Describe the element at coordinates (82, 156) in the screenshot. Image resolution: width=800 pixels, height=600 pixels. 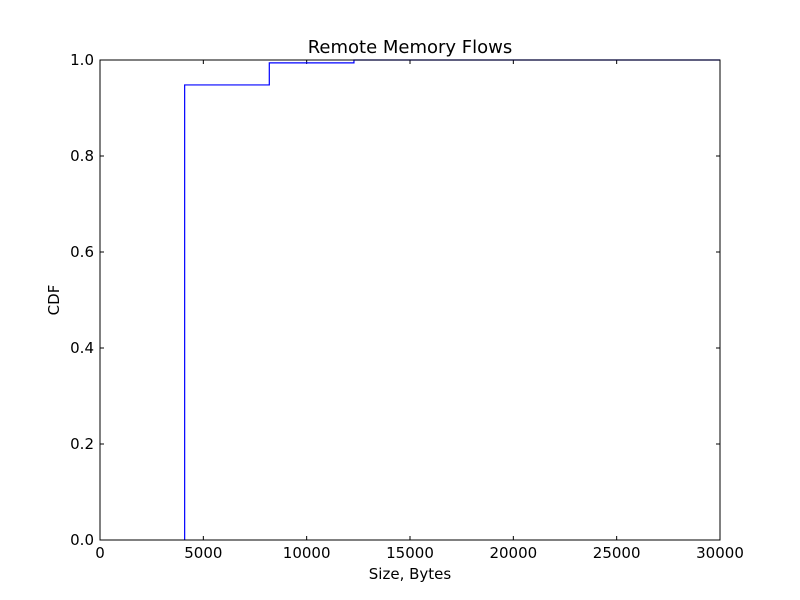
I see `y-tick-label: 0.8` at that location.